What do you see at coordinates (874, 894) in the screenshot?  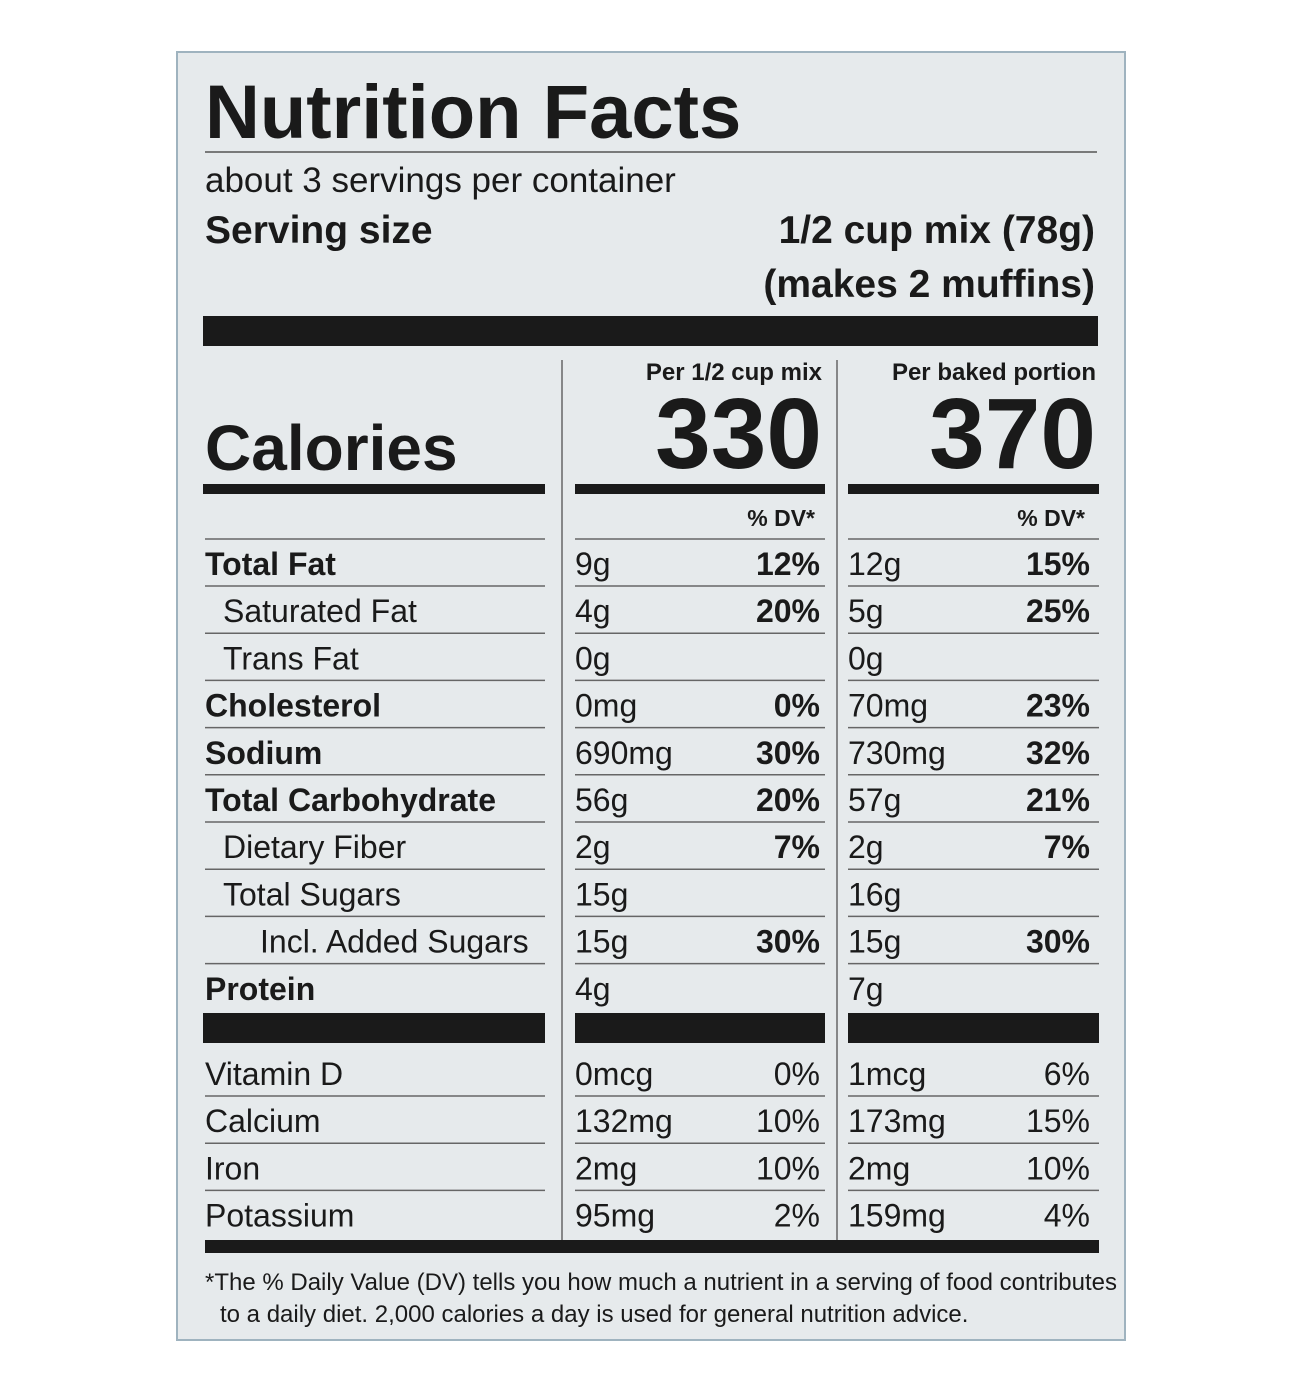 I see `amount: 16g` at bounding box center [874, 894].